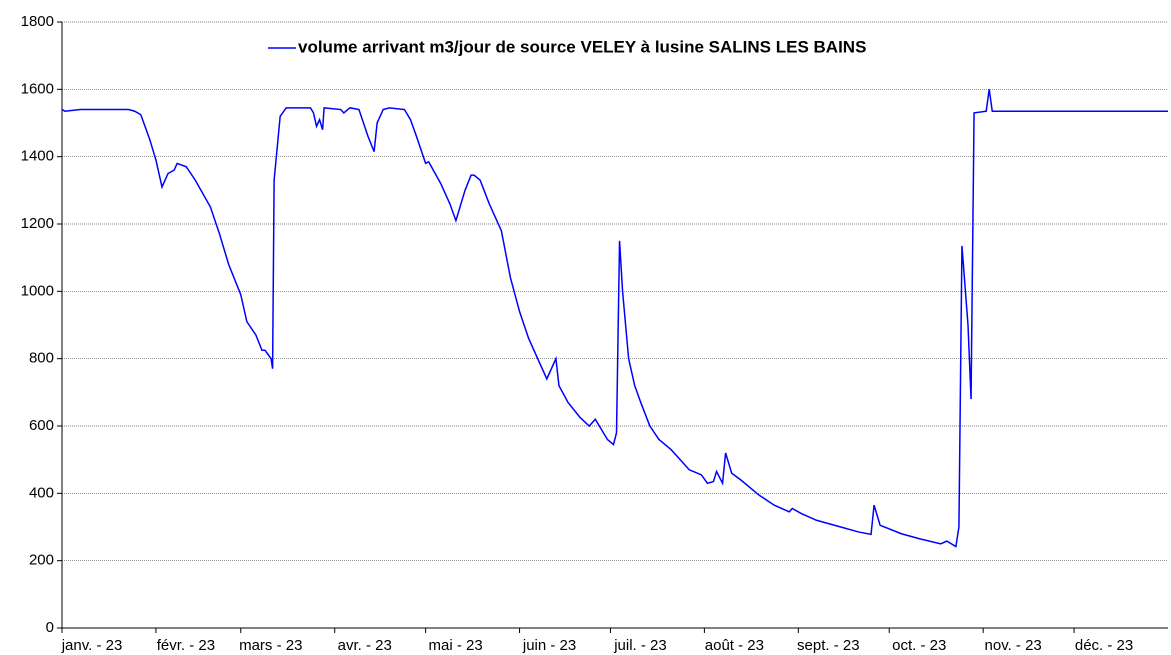 This screenshot has height=655, width=1171. Describe the element at coordinates (41, 425) in the screenshot. I see `y-tick-label: 600` at that location.